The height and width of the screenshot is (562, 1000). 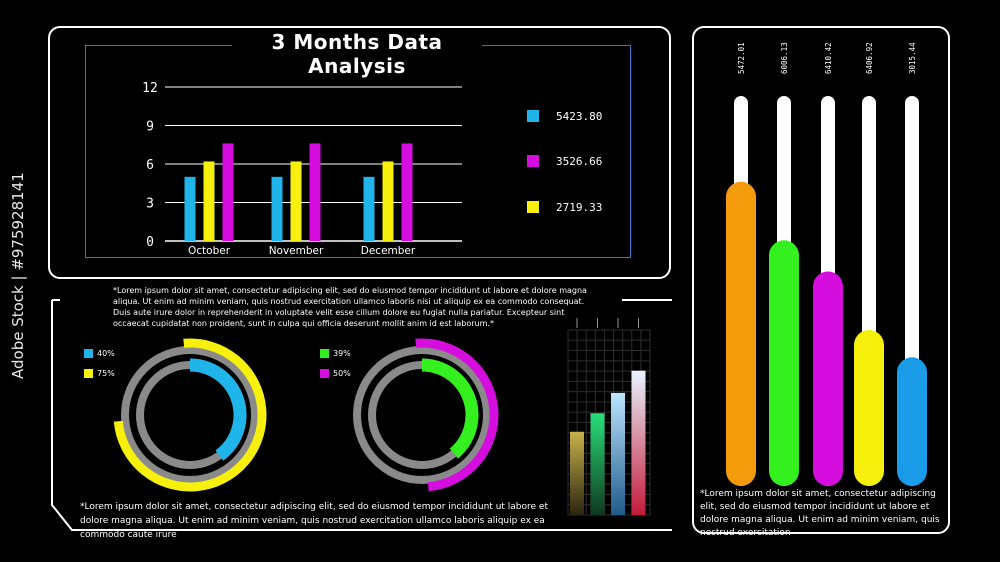 I want to click on donut1-legend-label-2: 75%, so click(x=106, y=373).